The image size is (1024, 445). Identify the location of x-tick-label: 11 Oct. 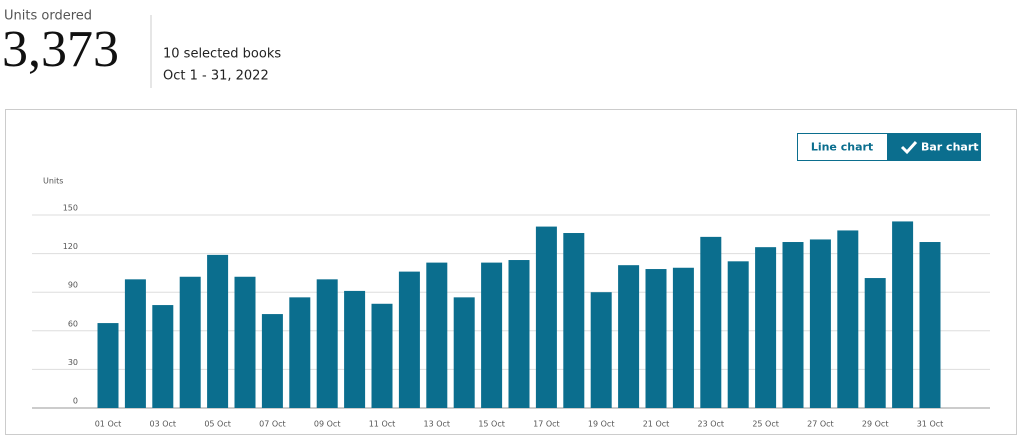
(382, 424).